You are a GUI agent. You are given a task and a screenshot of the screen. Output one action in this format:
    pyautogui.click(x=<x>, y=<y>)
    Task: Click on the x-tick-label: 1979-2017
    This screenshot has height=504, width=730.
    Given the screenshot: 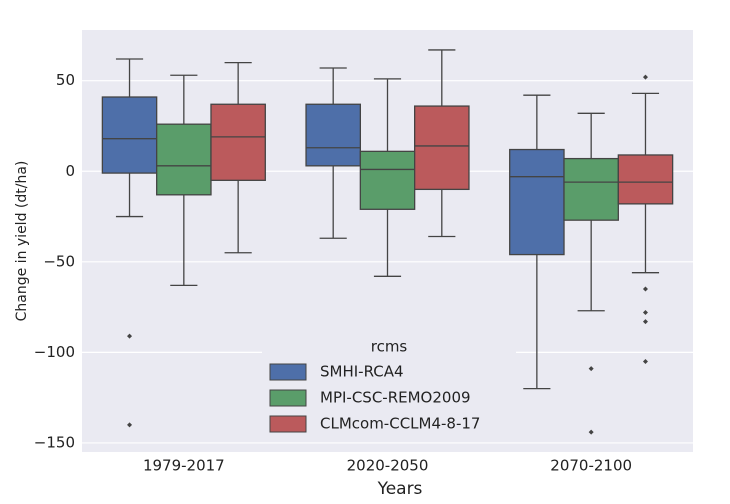 What is the action you would take?
    pyautogui.click(x=184, y=466)
    